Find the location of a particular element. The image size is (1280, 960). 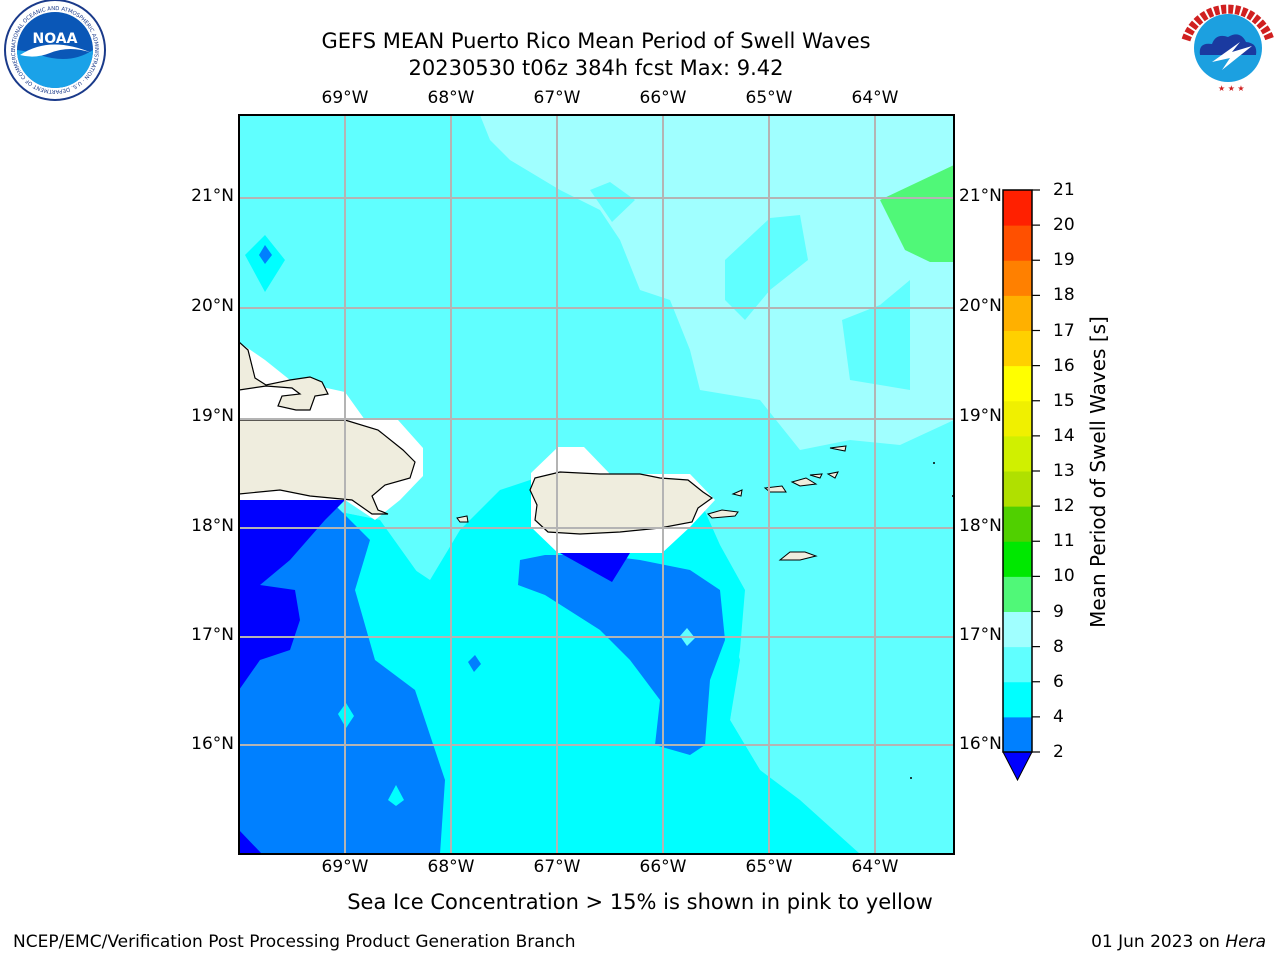

lat-label-left: 19°N is located at coordinates (212, 416).